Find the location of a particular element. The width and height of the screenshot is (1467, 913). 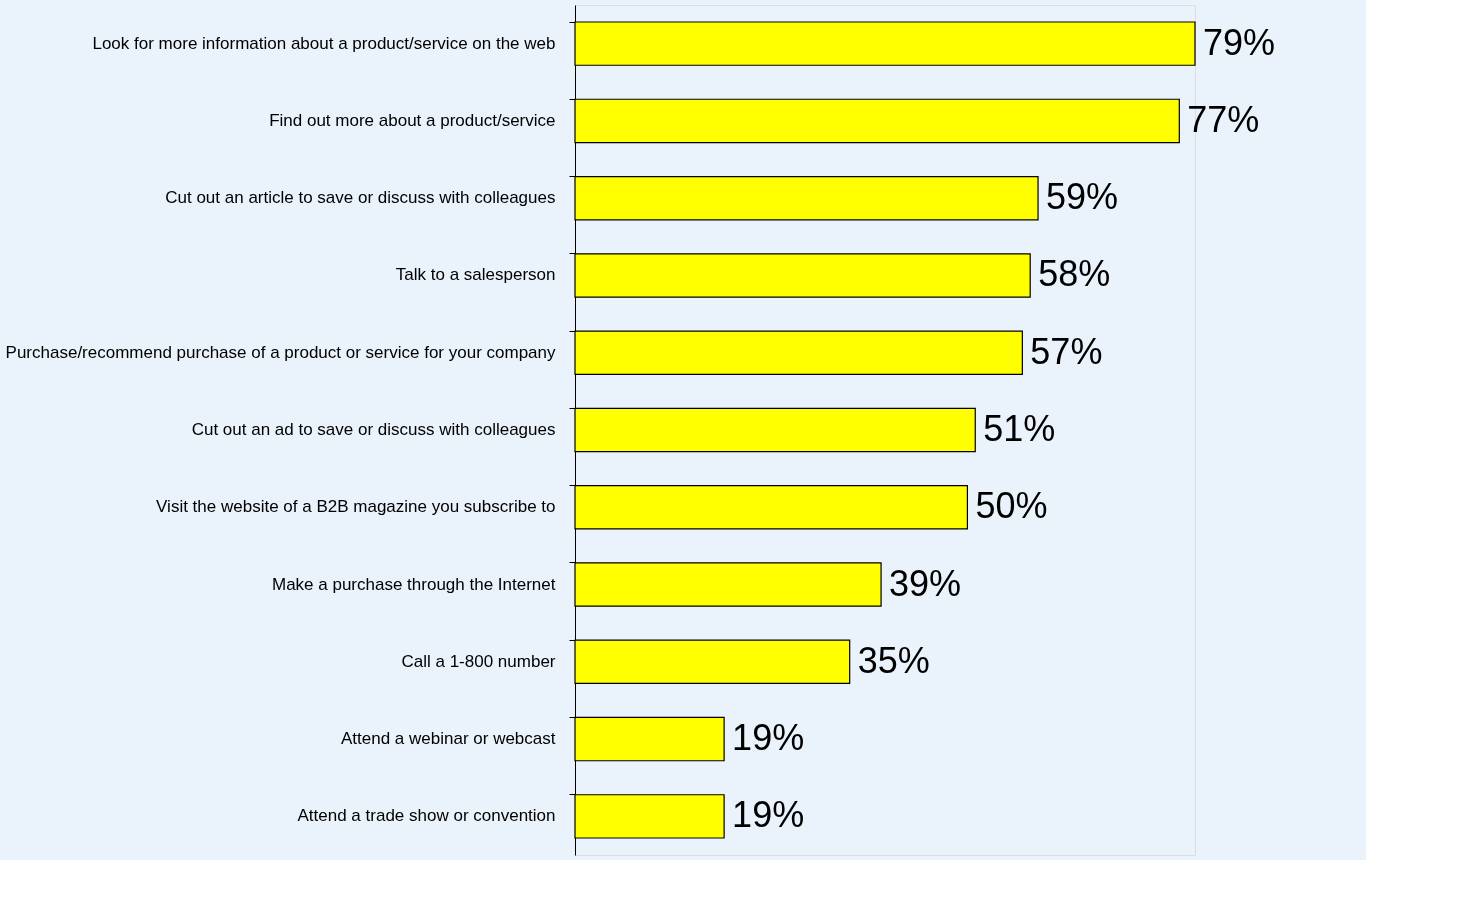

y-tick-label: Call a 1-800 number is located at coordinates (478, 661).